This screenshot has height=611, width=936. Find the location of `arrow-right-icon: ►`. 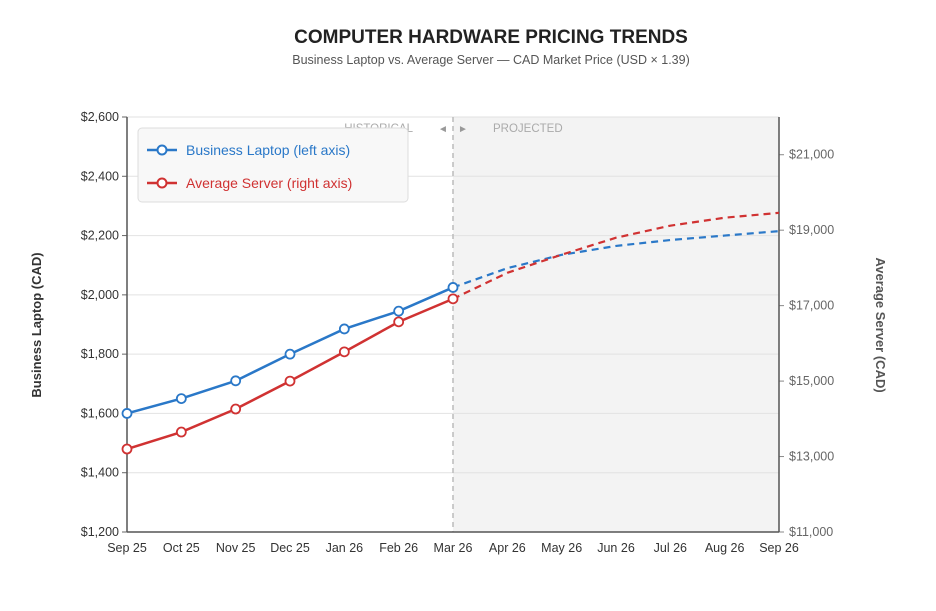

arrow-right-icon: ► is located at coordinates (463, 129).